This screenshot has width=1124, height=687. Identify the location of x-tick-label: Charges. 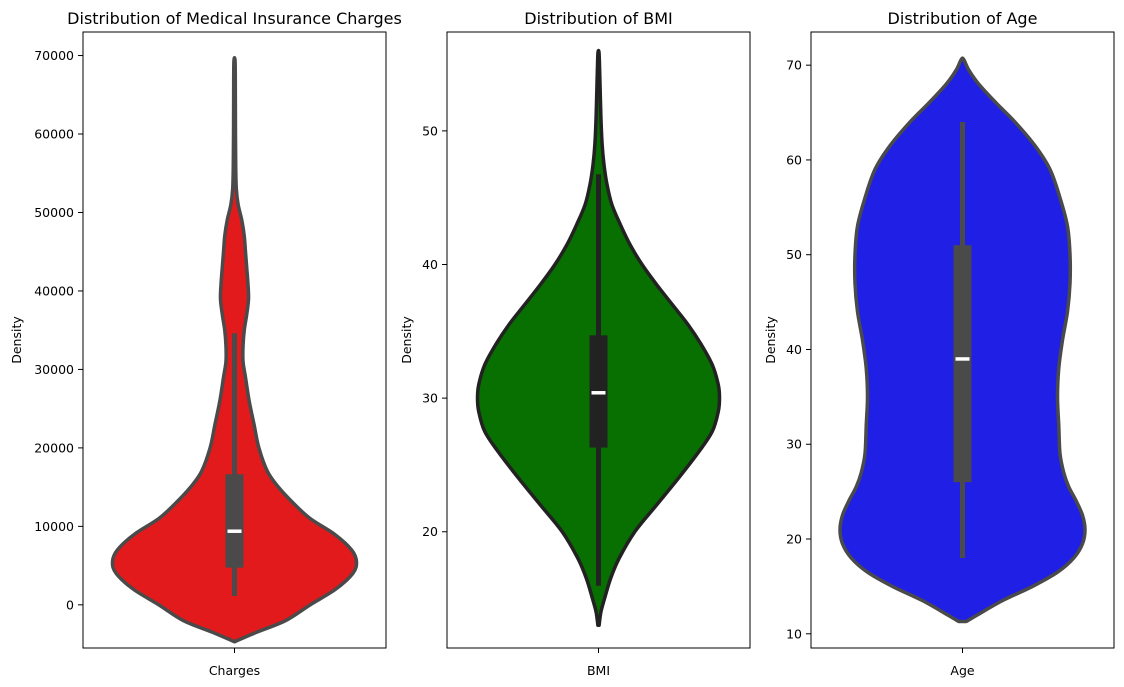
(234, 670).